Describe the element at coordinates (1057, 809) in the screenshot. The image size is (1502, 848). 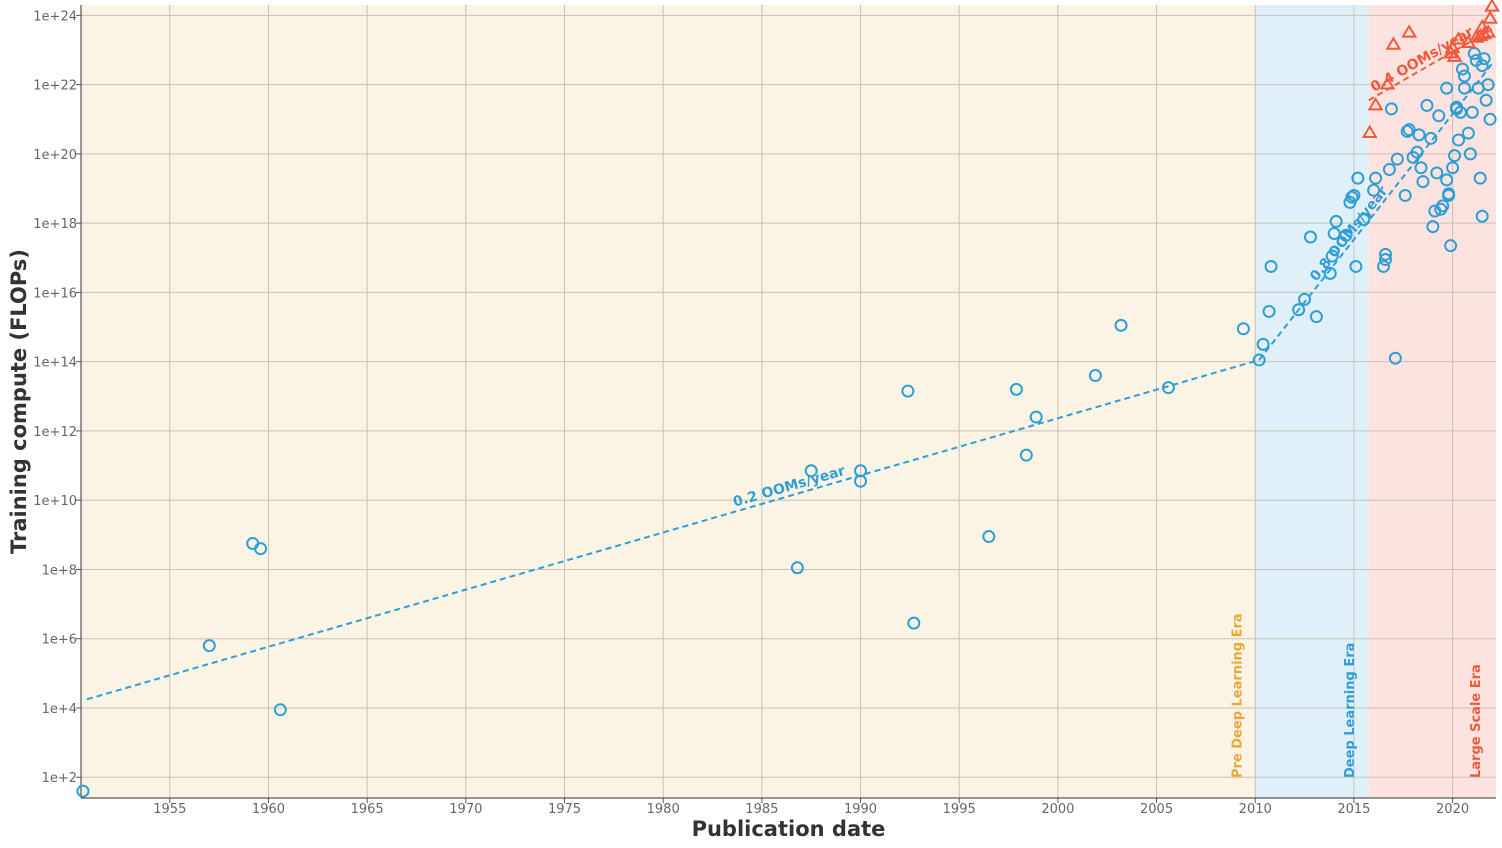
I see `x-tick-label: 2000` at that location.